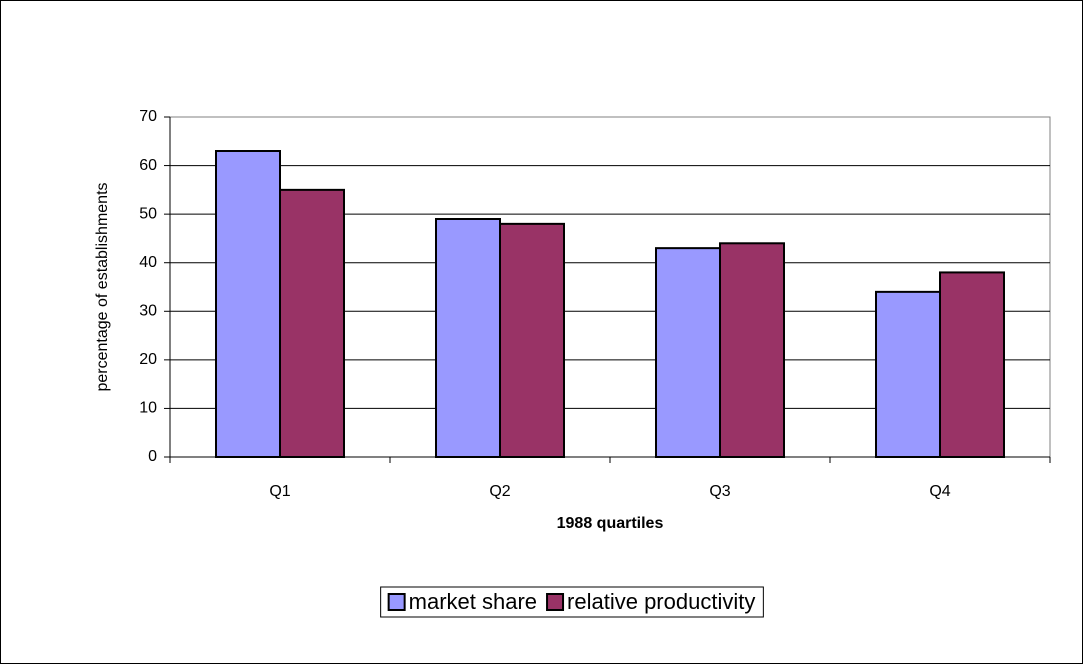 Image resolution: width=1083 pixels, height=664 pixels. What do you see at coordinates (102, 286) in the screenshot?
I see `y-axis-label: percentage of establishments` at bounding box center [102, 286].